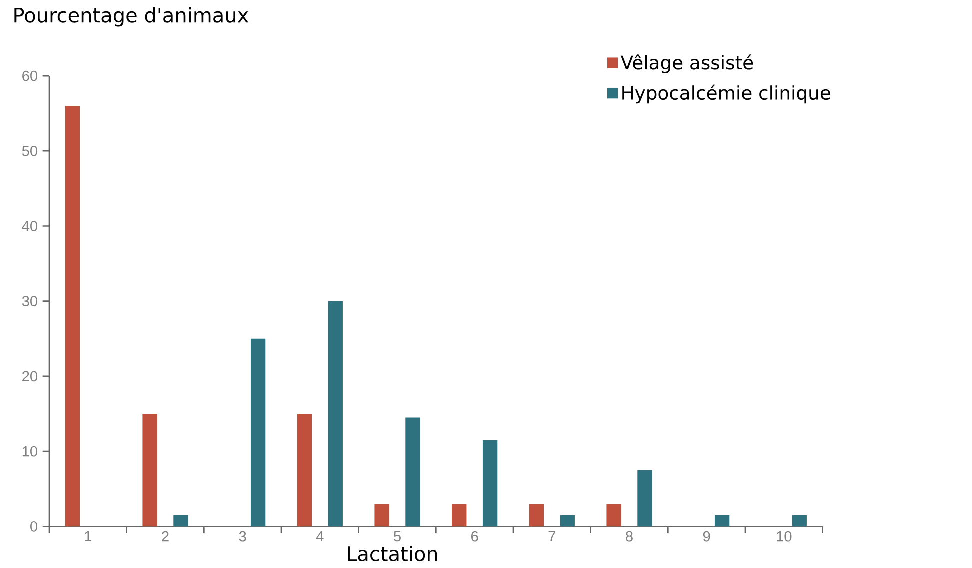 This screenshot has height=568, width=972. Describe the element at coordinates (30, 376) in the screenshot. I see `y-tick-label: 20` at that location.